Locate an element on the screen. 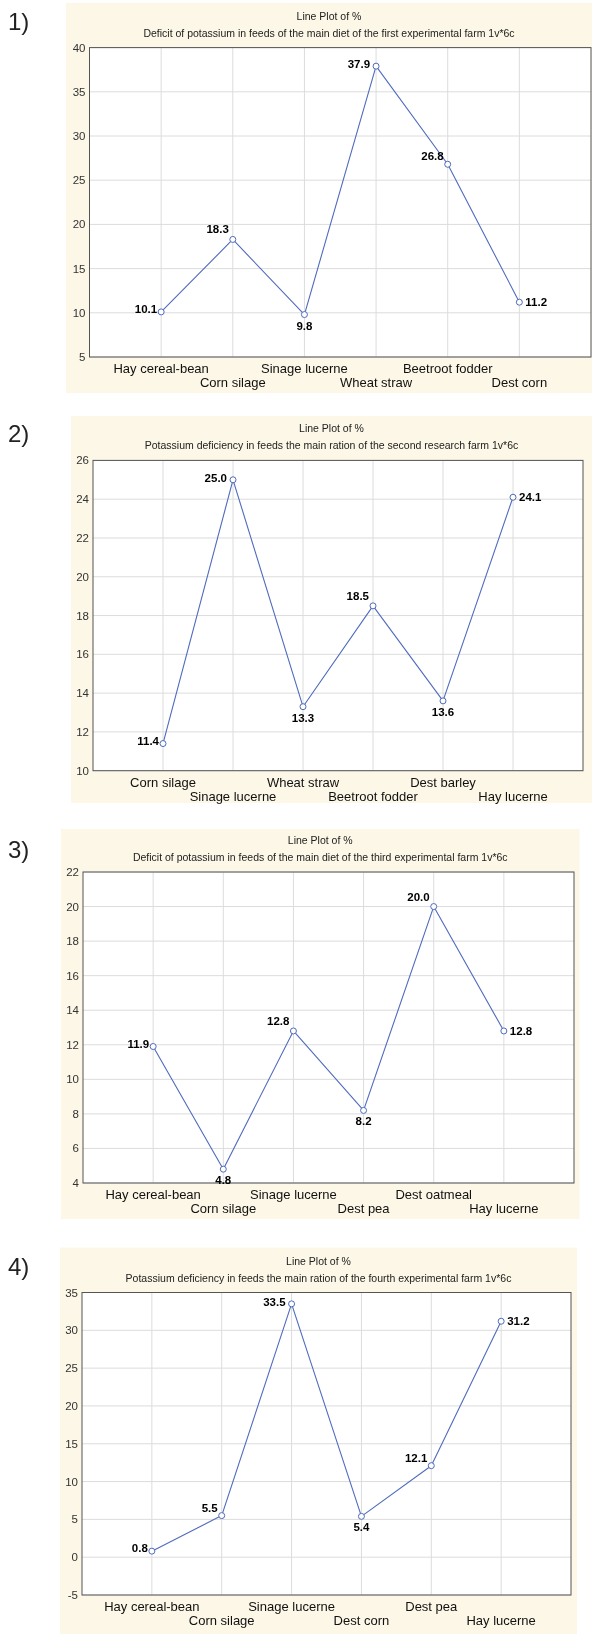 This screenshot has width=592, height=1634. data-label: 9.8 is located at coordinates (305, 325).